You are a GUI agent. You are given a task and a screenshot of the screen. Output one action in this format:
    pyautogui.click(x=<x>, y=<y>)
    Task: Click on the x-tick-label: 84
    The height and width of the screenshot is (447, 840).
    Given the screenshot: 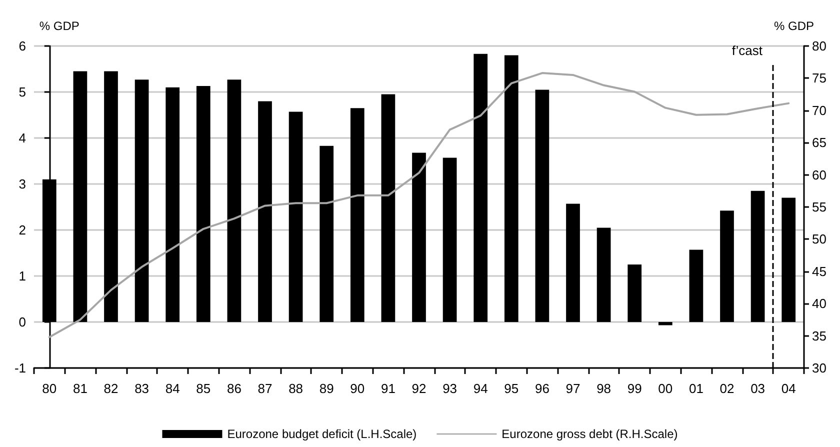 What is the action you would take?
    pyautogui.click(x=172, y=388)
    